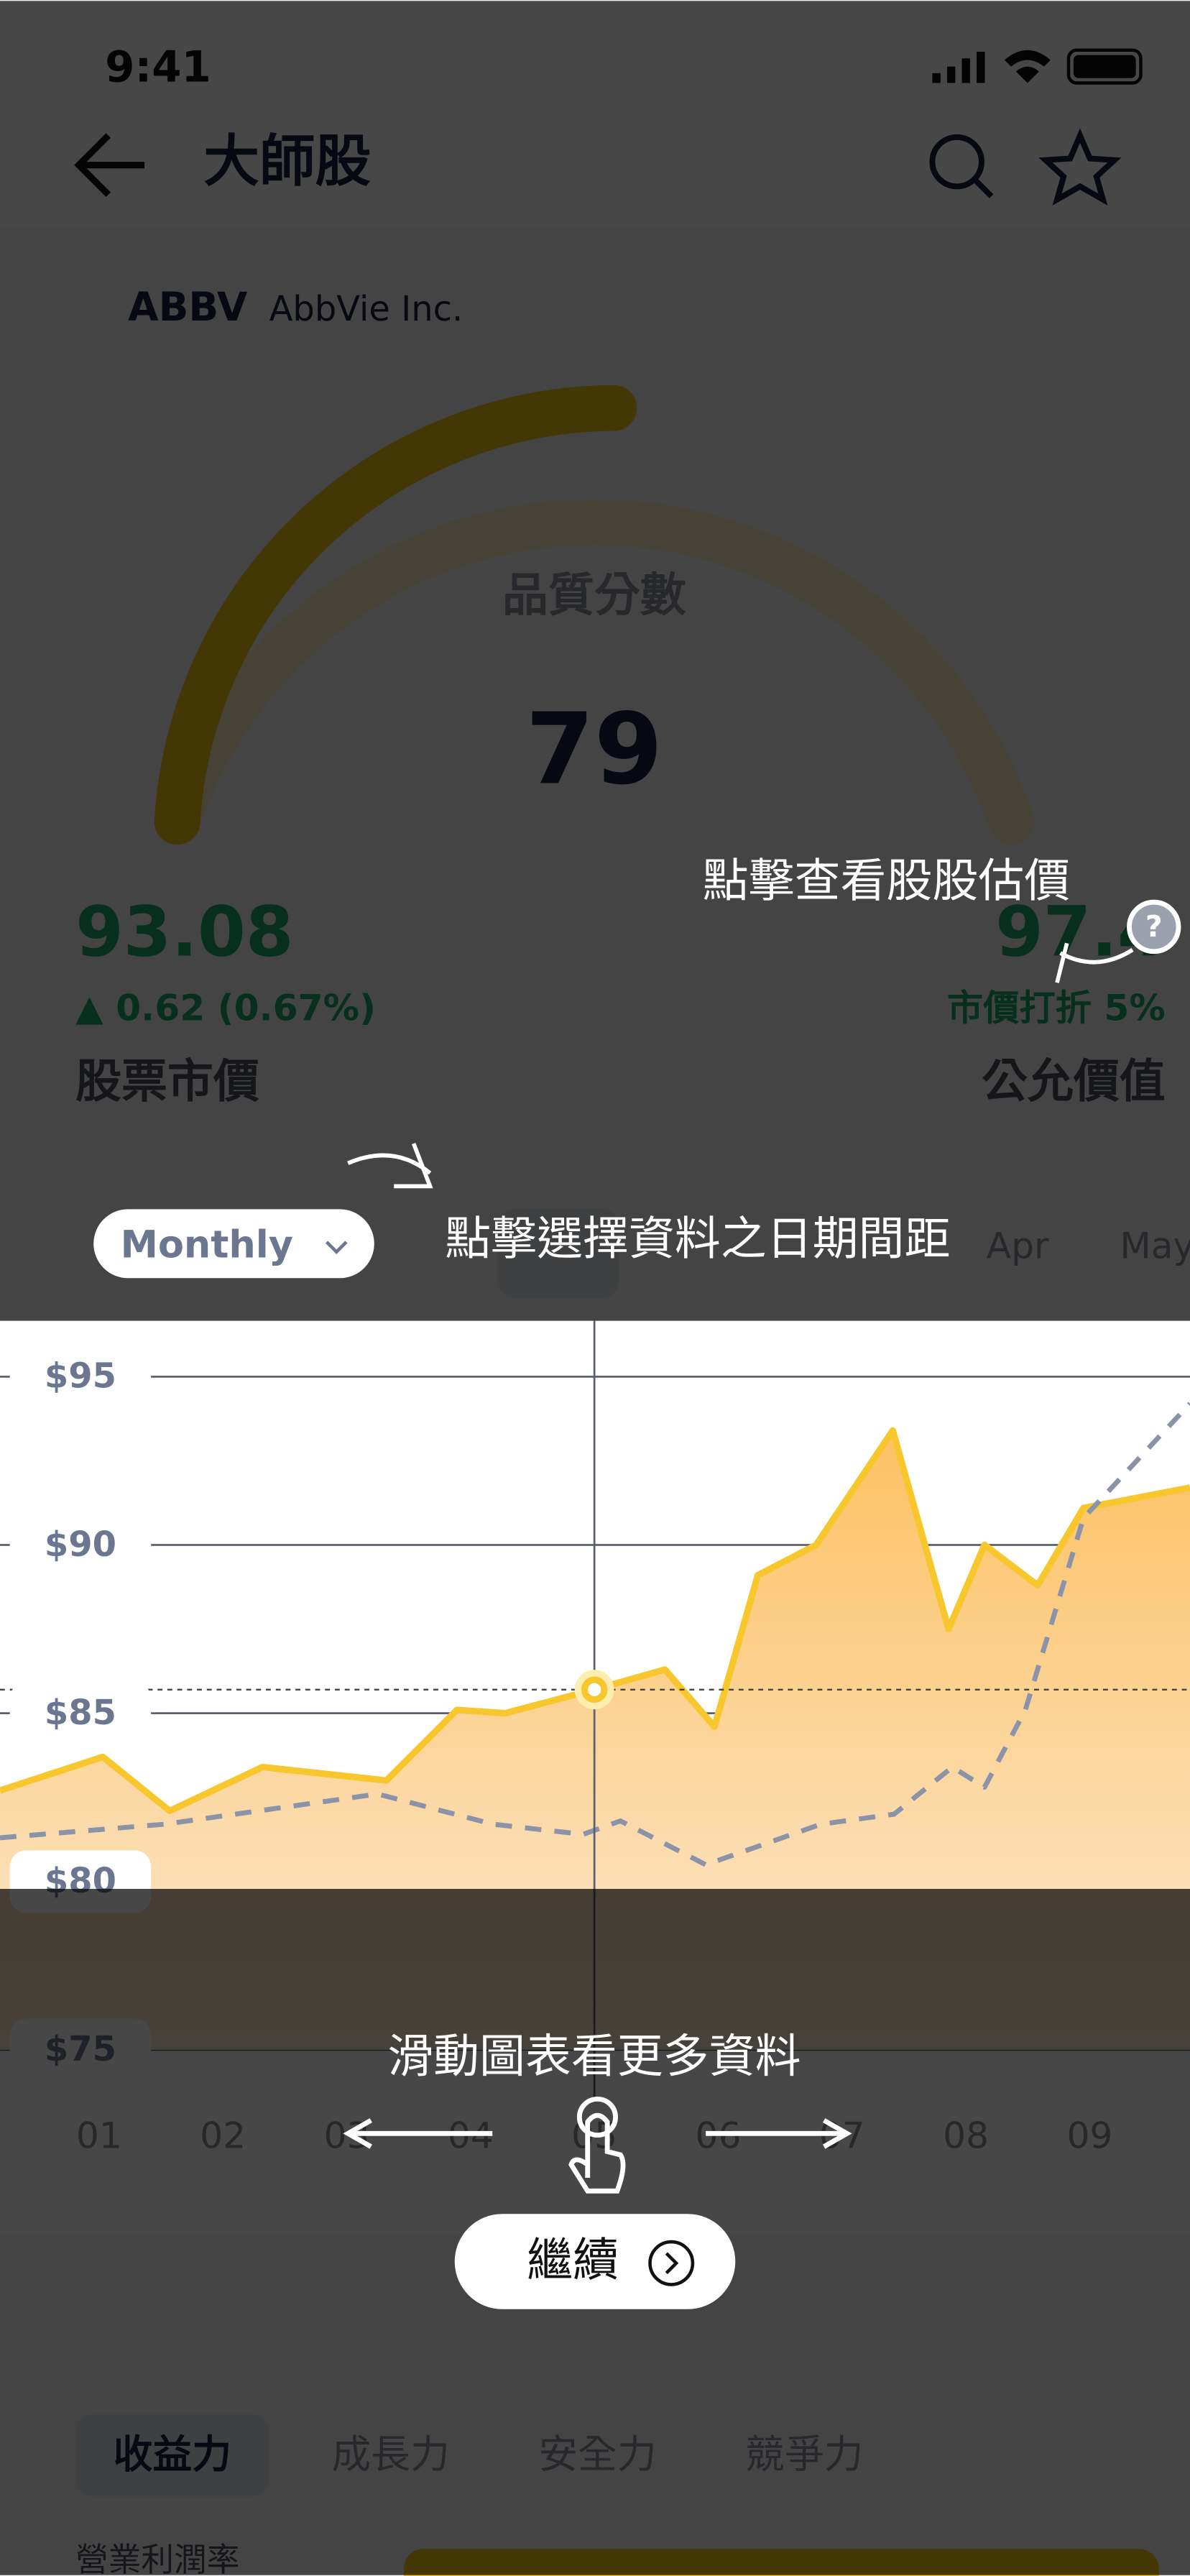  Describe the element at coordinates (597, 2145) in the screenshot. I see `swipe-gesture` at that location.